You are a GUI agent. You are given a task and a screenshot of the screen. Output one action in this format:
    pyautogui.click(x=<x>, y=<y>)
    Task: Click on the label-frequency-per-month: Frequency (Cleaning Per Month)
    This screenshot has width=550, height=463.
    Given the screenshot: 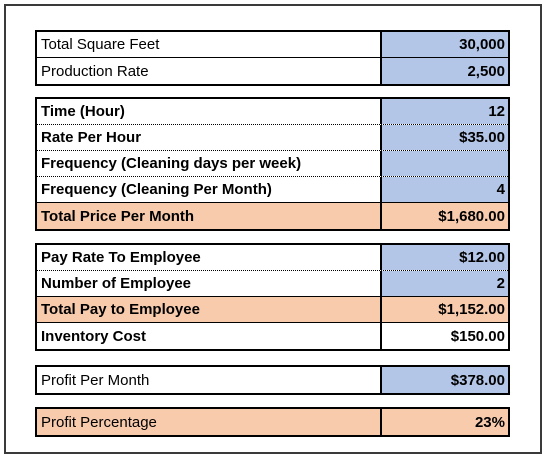 What is the action you would take?
    pyautogui.click(x=209, y=189)
    